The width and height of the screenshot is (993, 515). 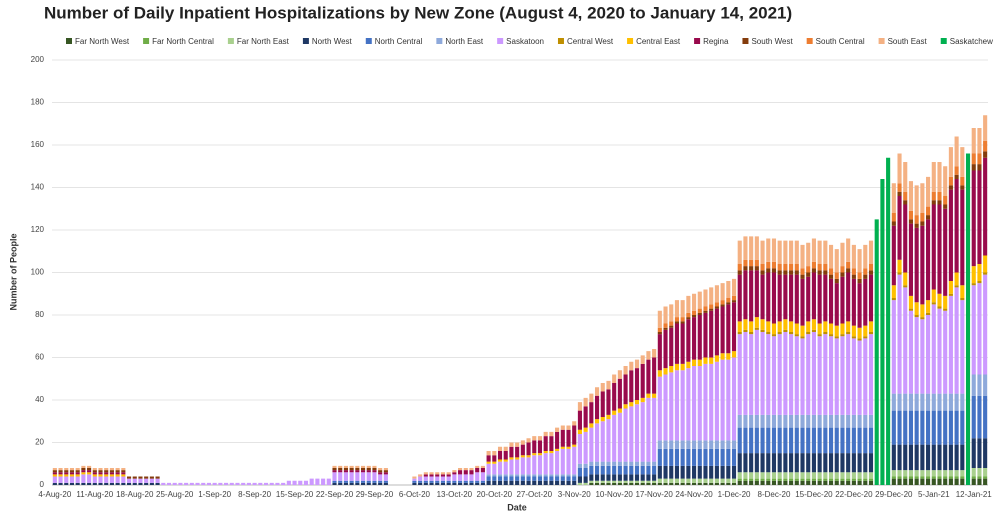 I want to click on x-tick-label: 20-Oct-20, so click(x=495, y=494).